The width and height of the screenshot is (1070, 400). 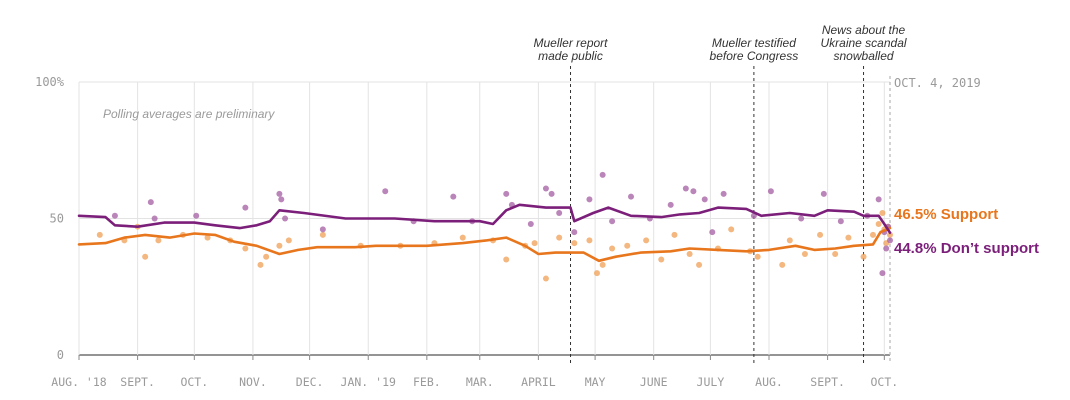 I want to click on x-tick-label: DEC., so click(x=310, y=382).